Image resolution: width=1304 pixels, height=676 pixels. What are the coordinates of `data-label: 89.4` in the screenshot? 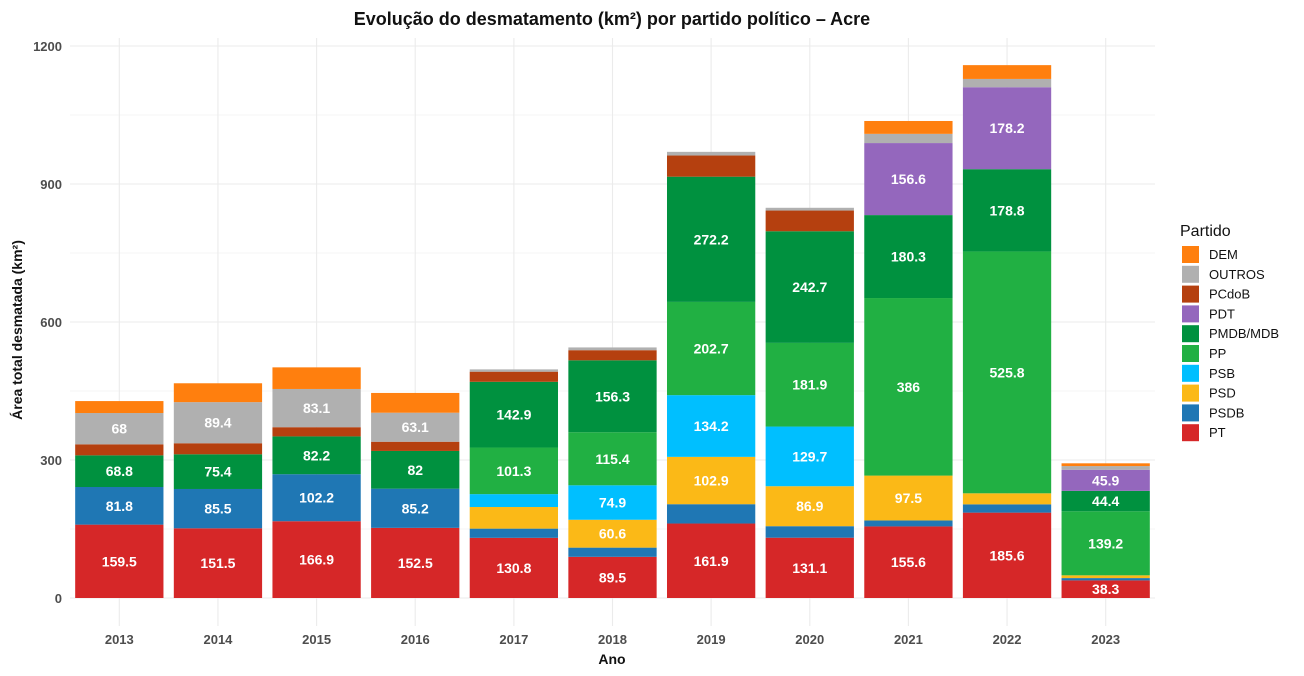 It's located at (217, 423).